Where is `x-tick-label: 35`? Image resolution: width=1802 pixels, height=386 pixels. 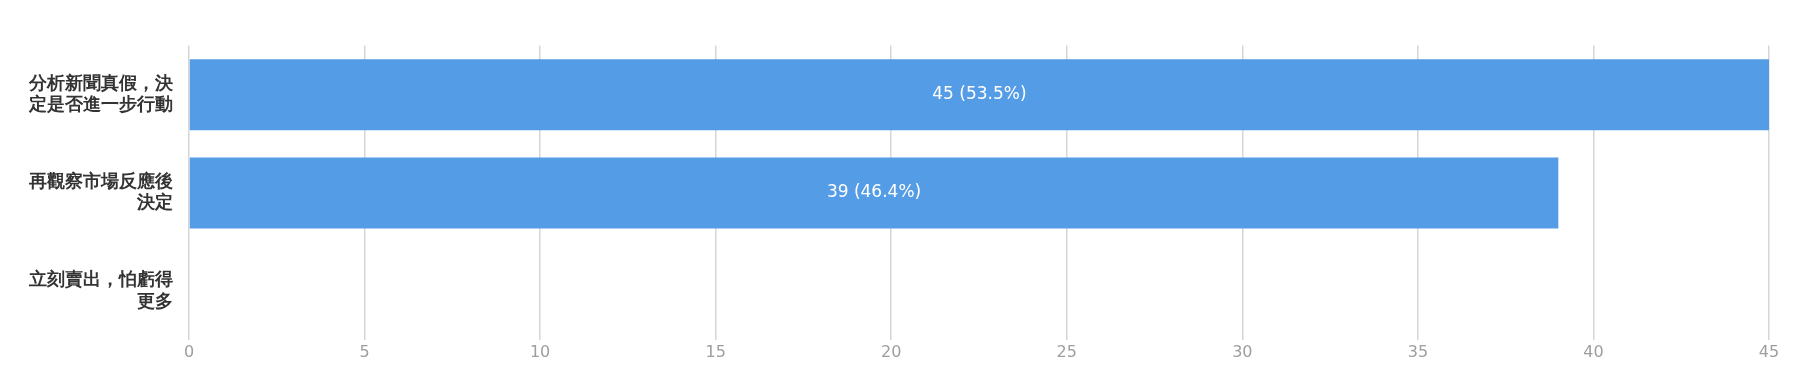 x-tick-label: 35 is located at coordinates (1418, 352).